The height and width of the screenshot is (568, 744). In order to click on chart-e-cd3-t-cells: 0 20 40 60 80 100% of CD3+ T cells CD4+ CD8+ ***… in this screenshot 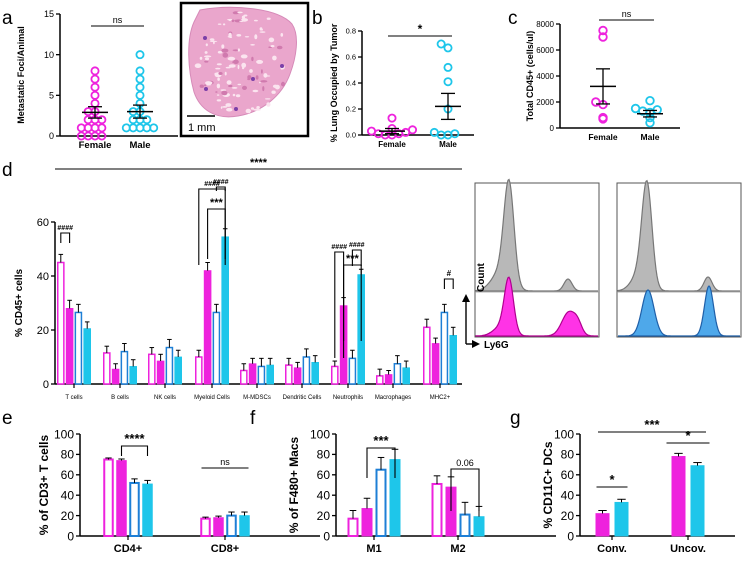, I will do `click(178, 491)`.